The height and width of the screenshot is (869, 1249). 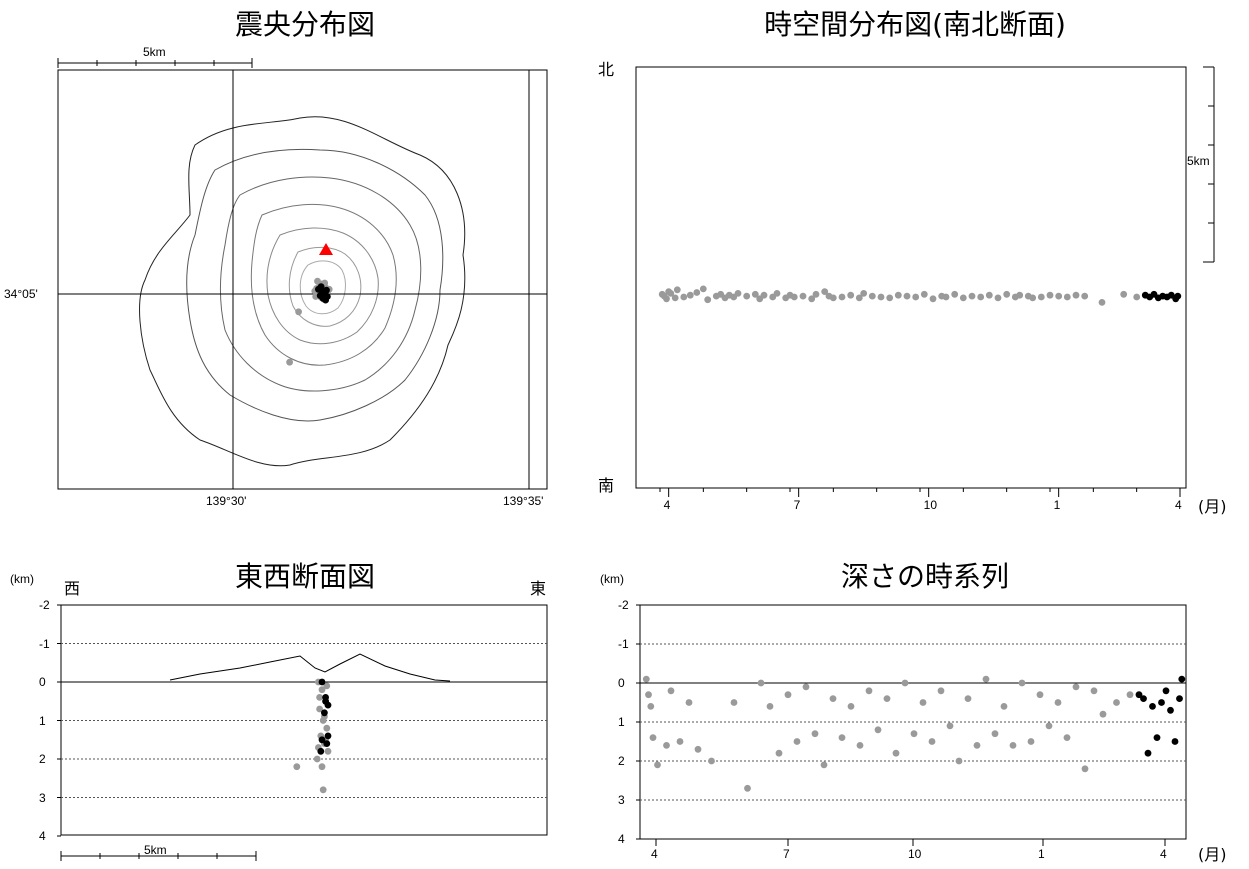 I want to click on timespace-title: 時空間分布図(南北断面), so click(x=915, y=24).